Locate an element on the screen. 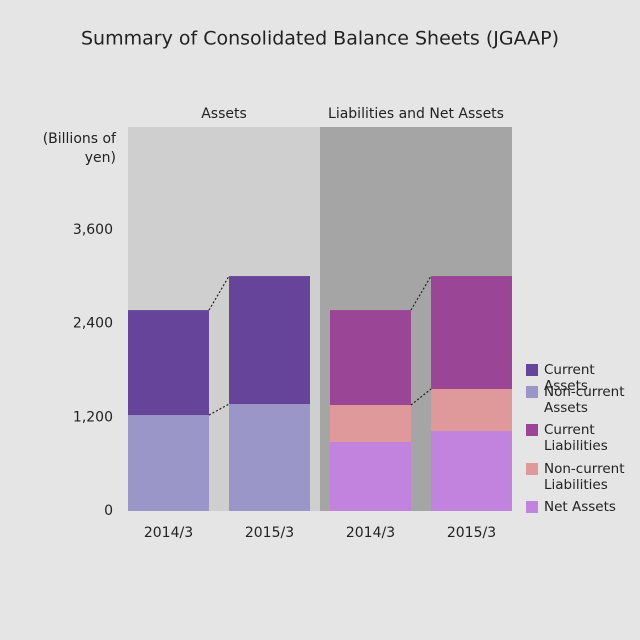 This screenshot has height=640, width=640. y-tick-label: 1,200 is located at coordinates (93, 417).